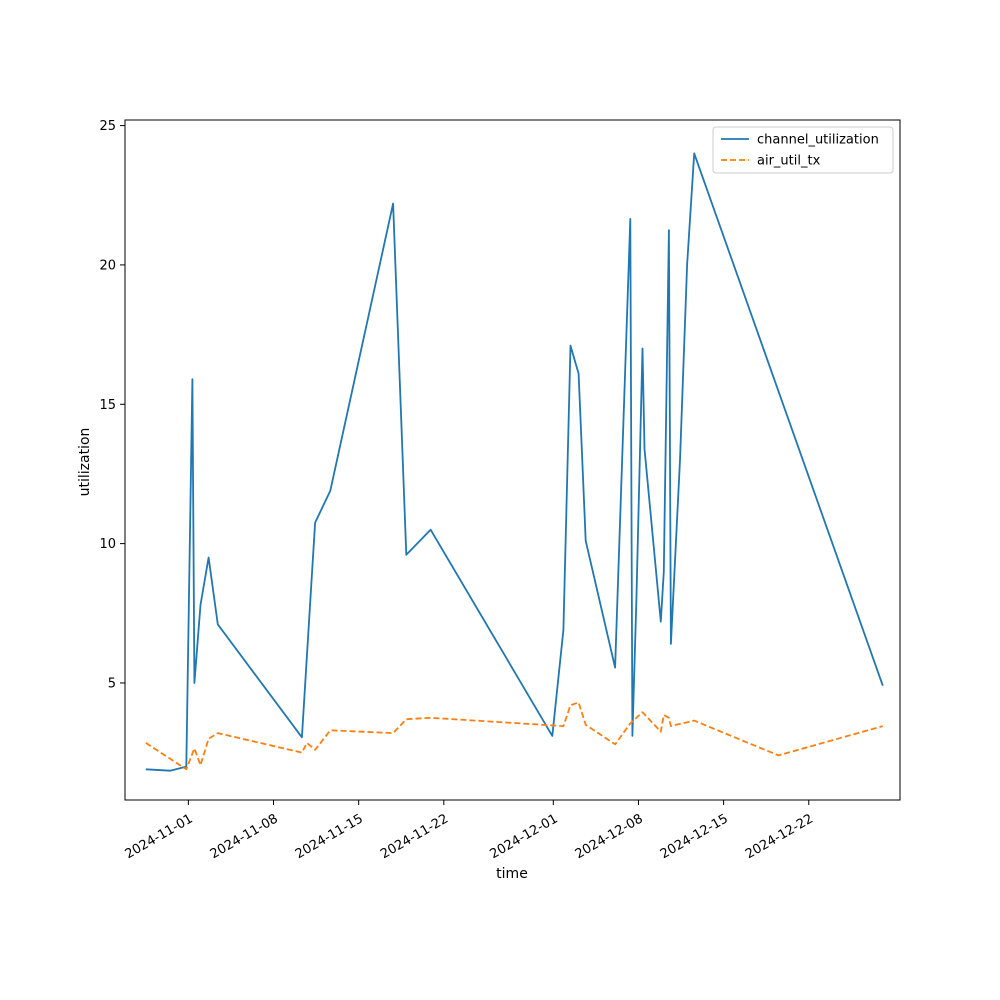  Describe the element at coordinates (329, 836) in the screenshot. I see `x-tick-label: 2024-11-15` at that location.